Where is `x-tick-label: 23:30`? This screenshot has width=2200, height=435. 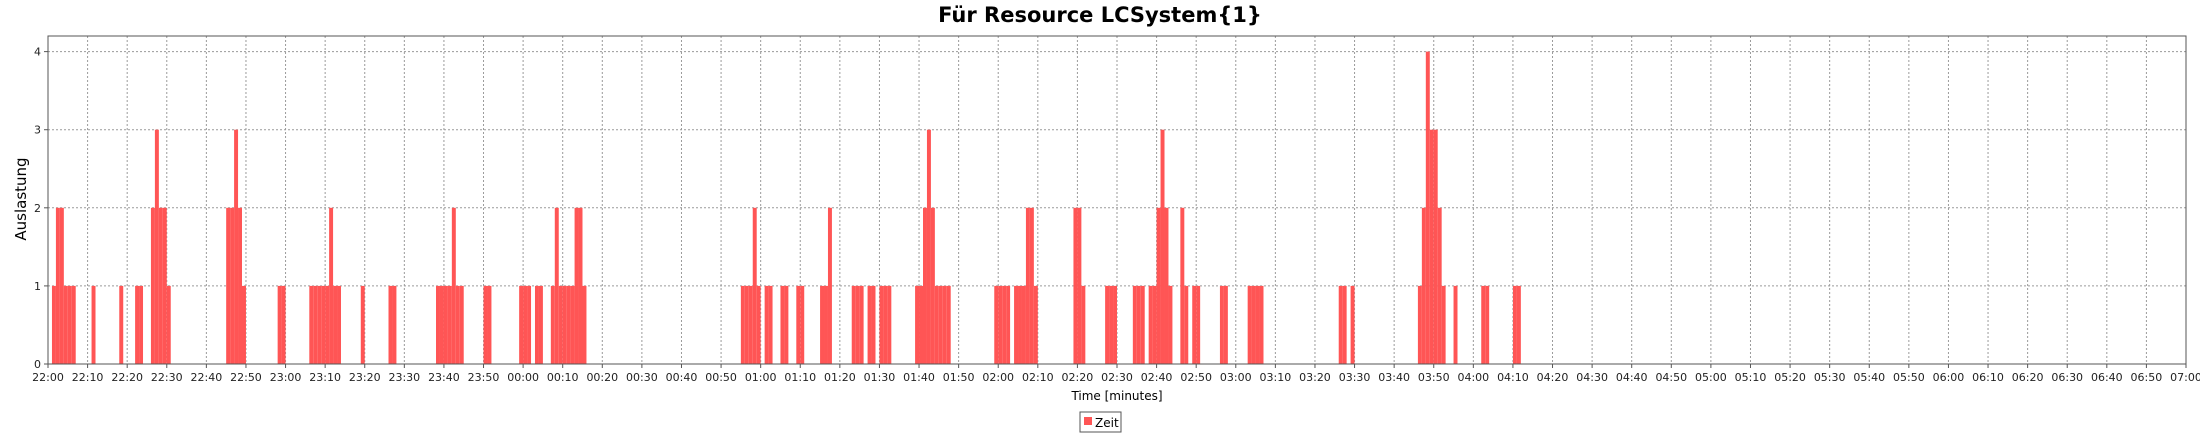
x-tick-label: 23:30 is located at coordinates (404, 377).